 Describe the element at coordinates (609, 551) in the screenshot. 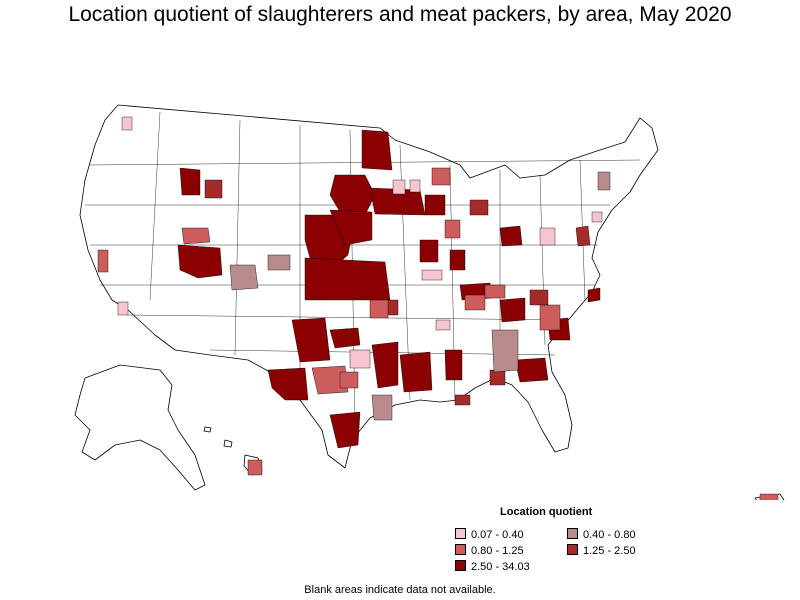

I see `legend-label: 1.25 - 2.50` at that location.